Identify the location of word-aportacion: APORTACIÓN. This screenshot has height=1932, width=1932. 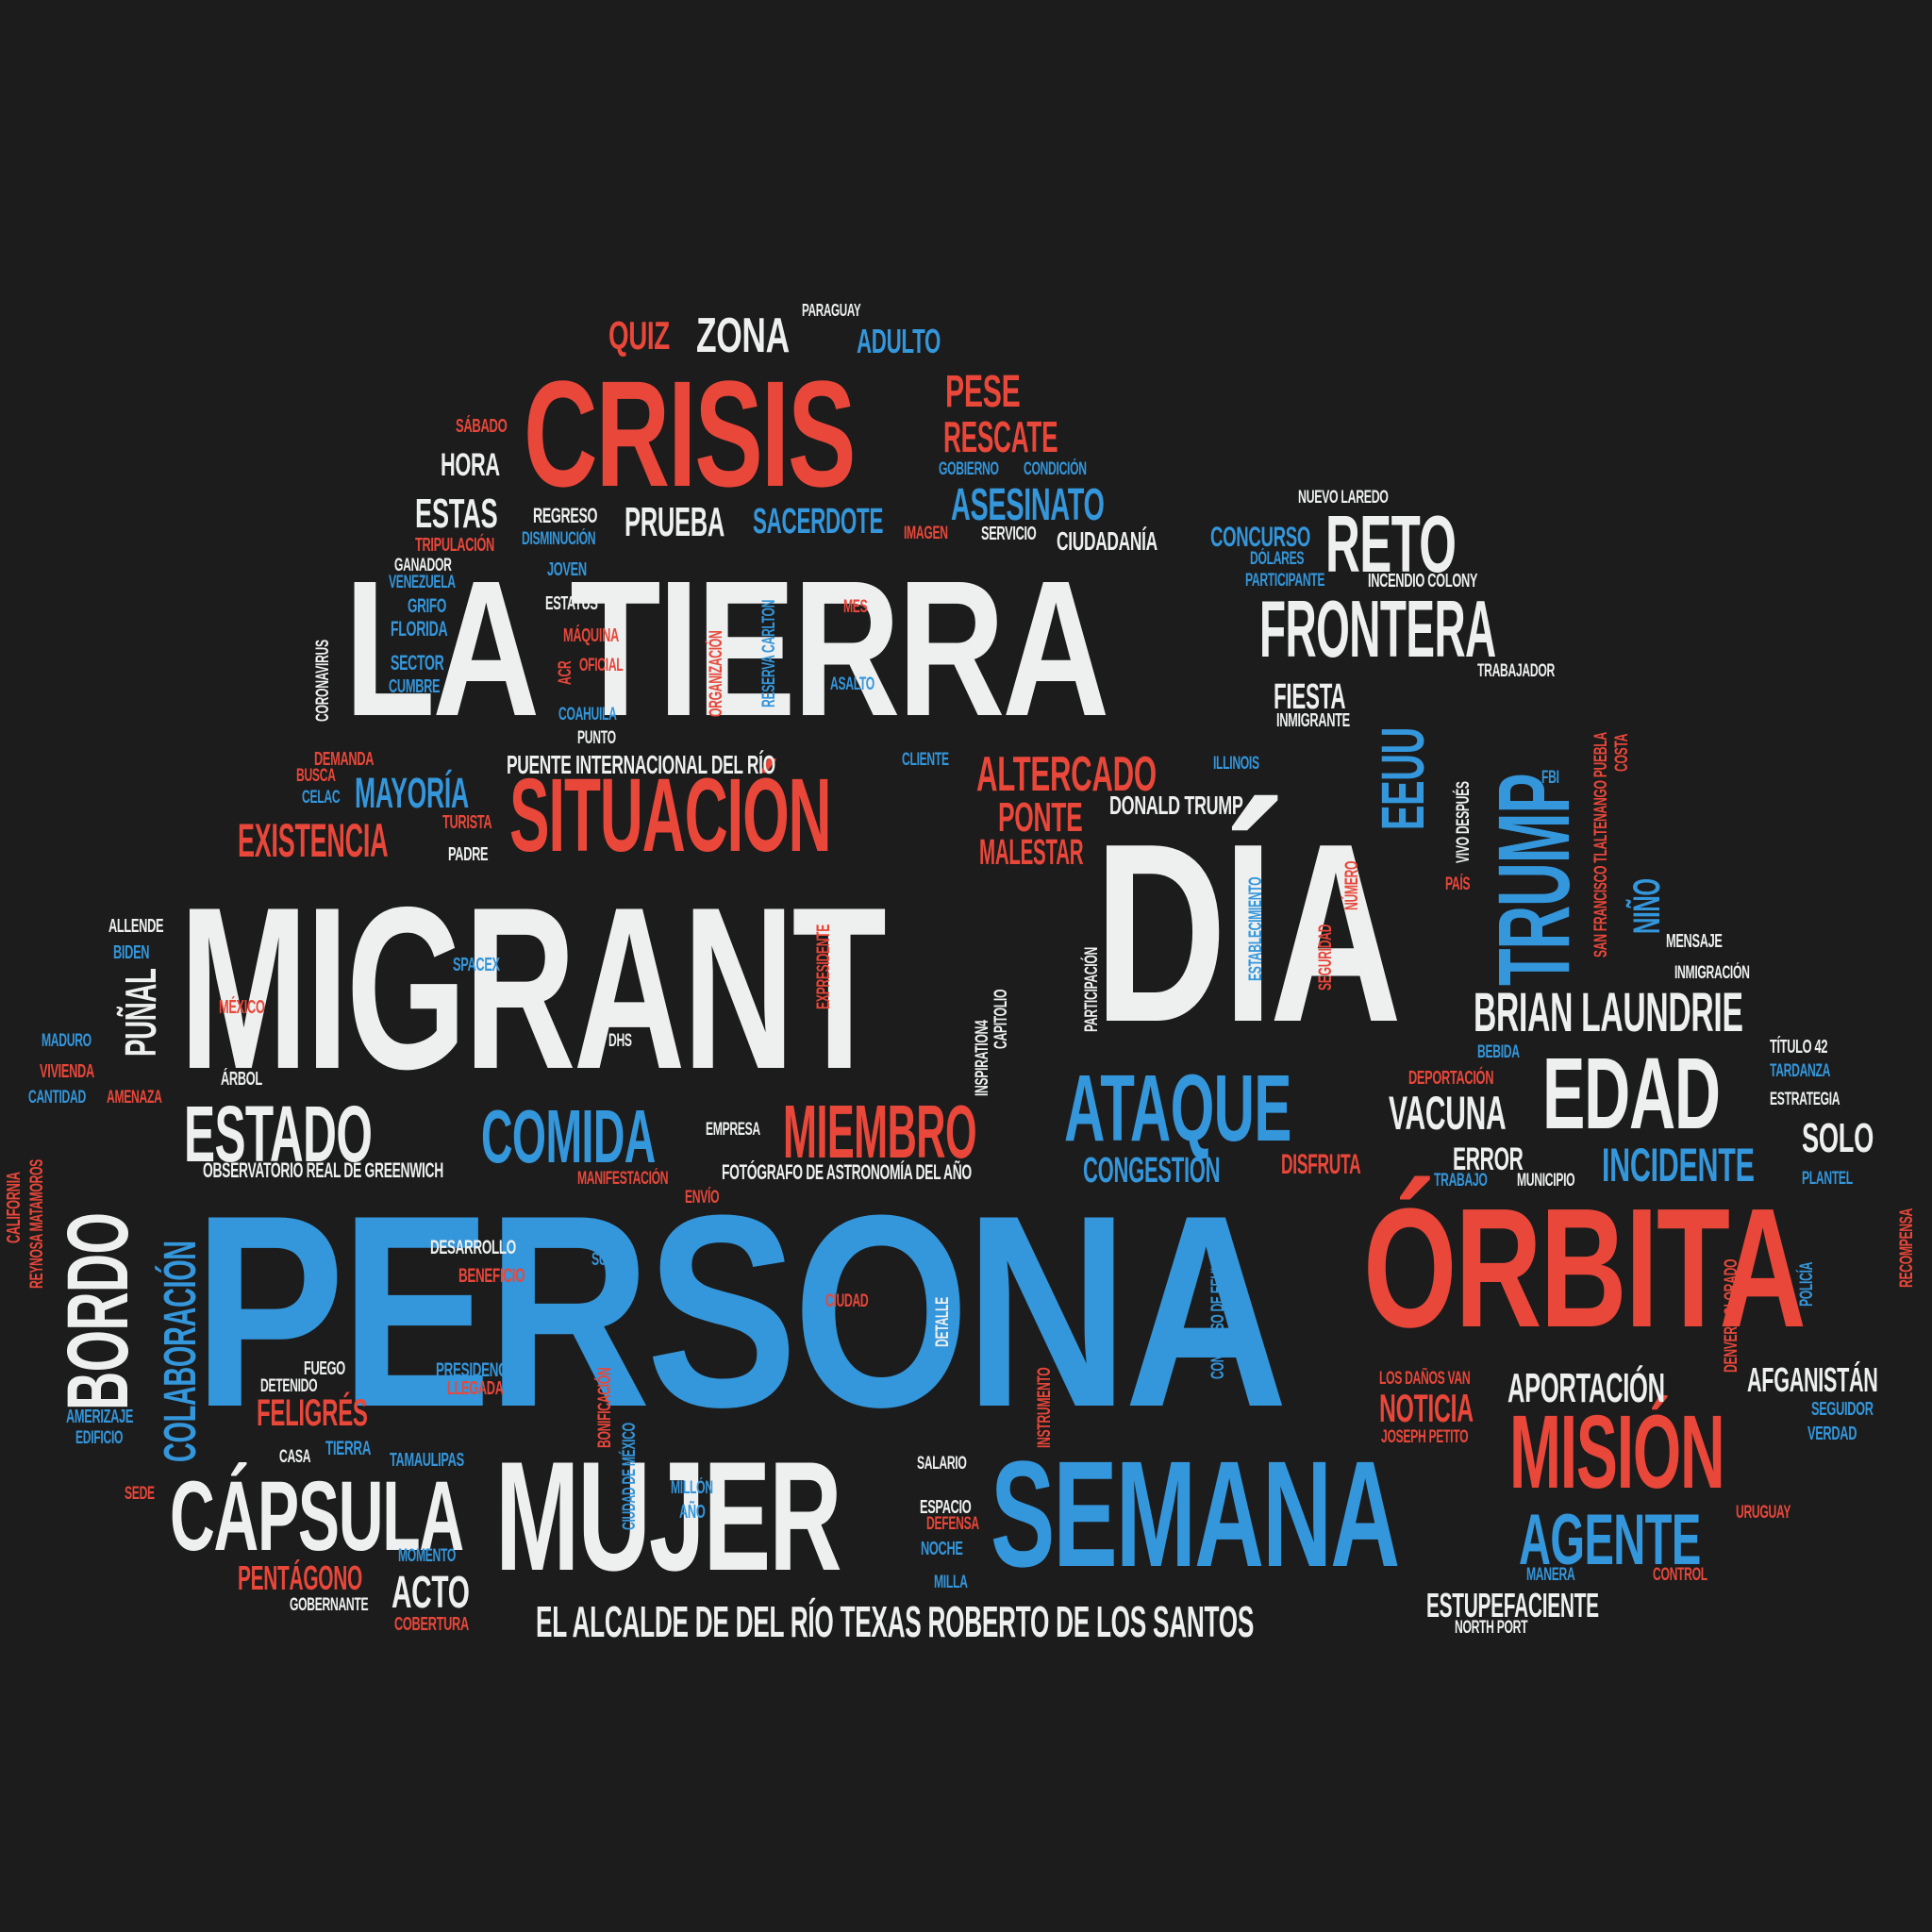
(1586, 1388).